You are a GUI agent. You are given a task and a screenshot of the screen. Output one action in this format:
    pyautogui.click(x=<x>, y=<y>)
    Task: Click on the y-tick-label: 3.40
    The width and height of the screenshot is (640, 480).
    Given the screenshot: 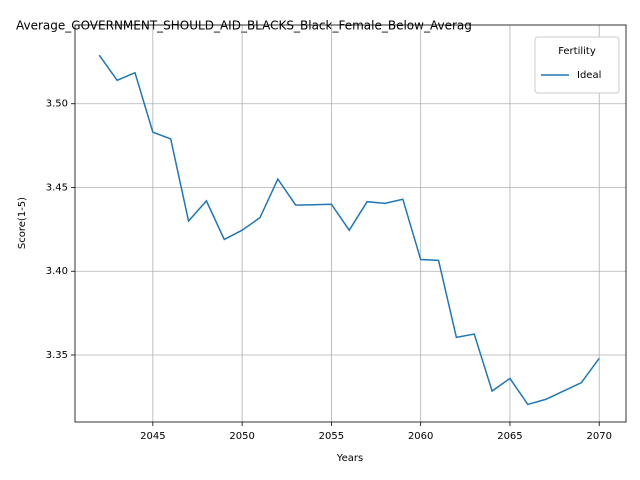 What is the action you would take?
    pyautogui.click(x=57, y=271)
    